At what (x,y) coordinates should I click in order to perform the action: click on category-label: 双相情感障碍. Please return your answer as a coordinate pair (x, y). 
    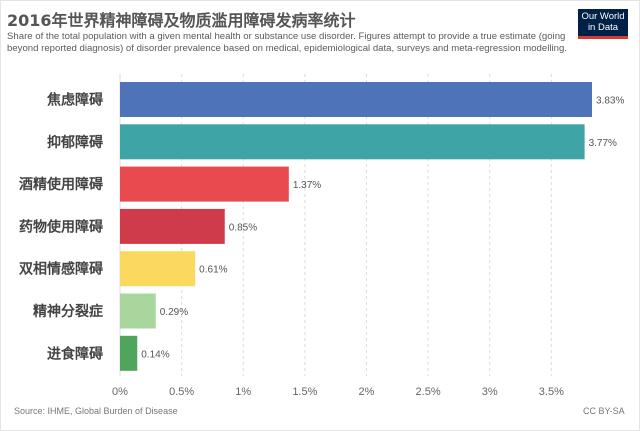
    Looking at the image, I should click on (61, 269).